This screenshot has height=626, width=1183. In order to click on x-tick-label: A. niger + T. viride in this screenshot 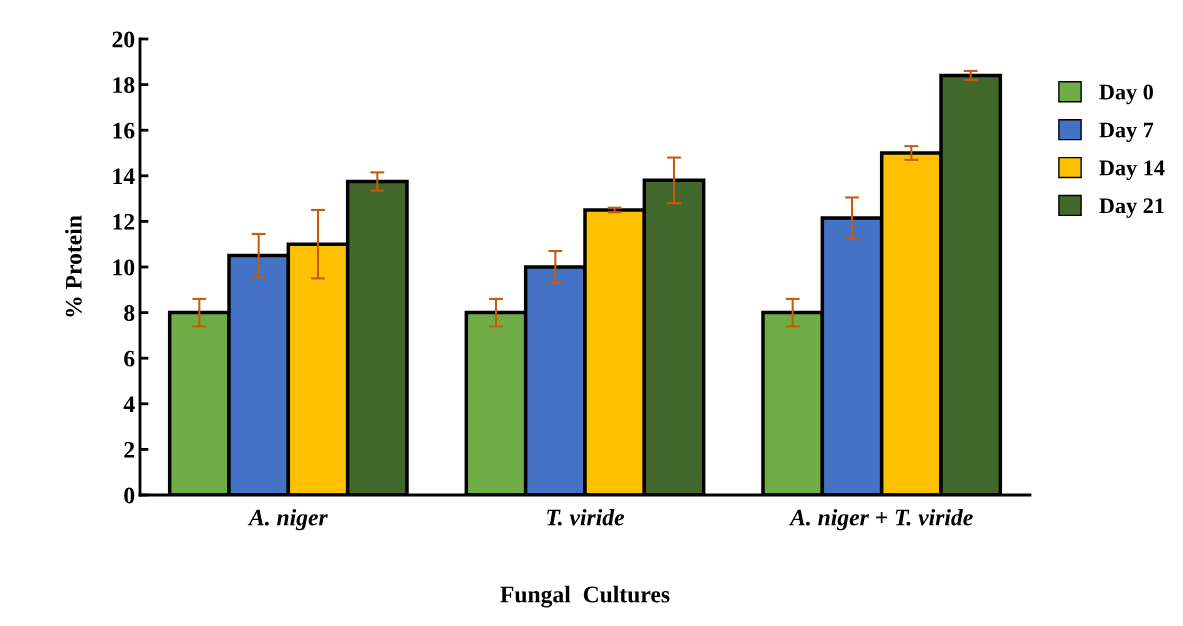, I will do `click(880, 519)`.